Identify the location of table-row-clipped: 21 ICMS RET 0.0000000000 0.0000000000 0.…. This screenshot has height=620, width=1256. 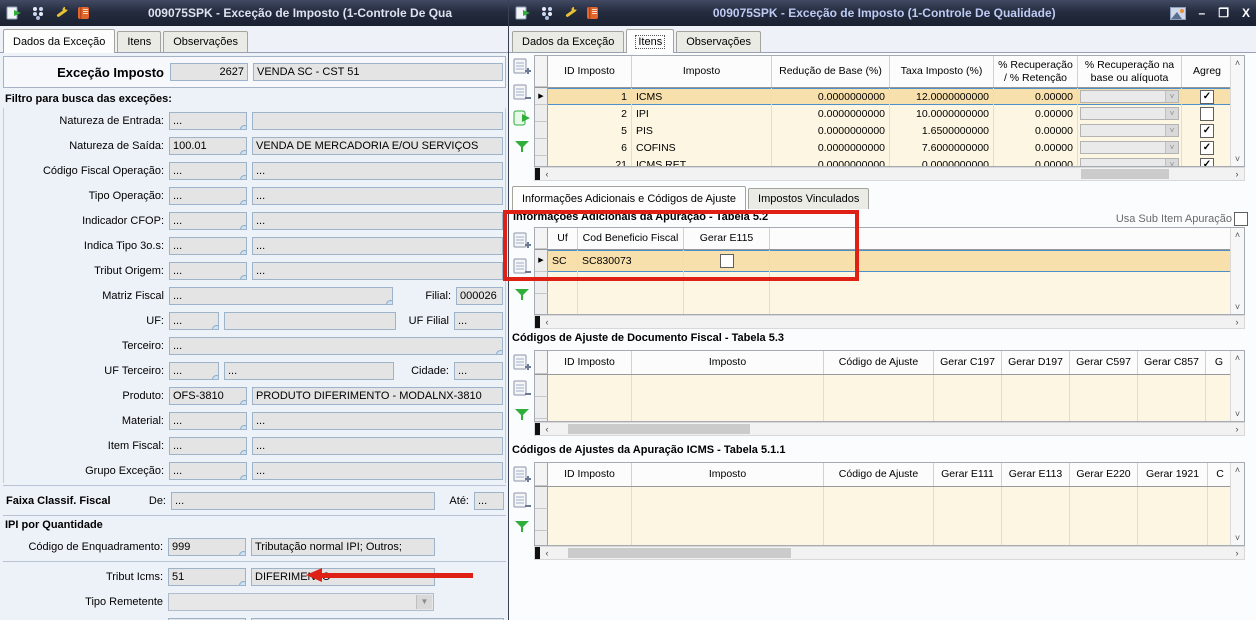
(883, 161).